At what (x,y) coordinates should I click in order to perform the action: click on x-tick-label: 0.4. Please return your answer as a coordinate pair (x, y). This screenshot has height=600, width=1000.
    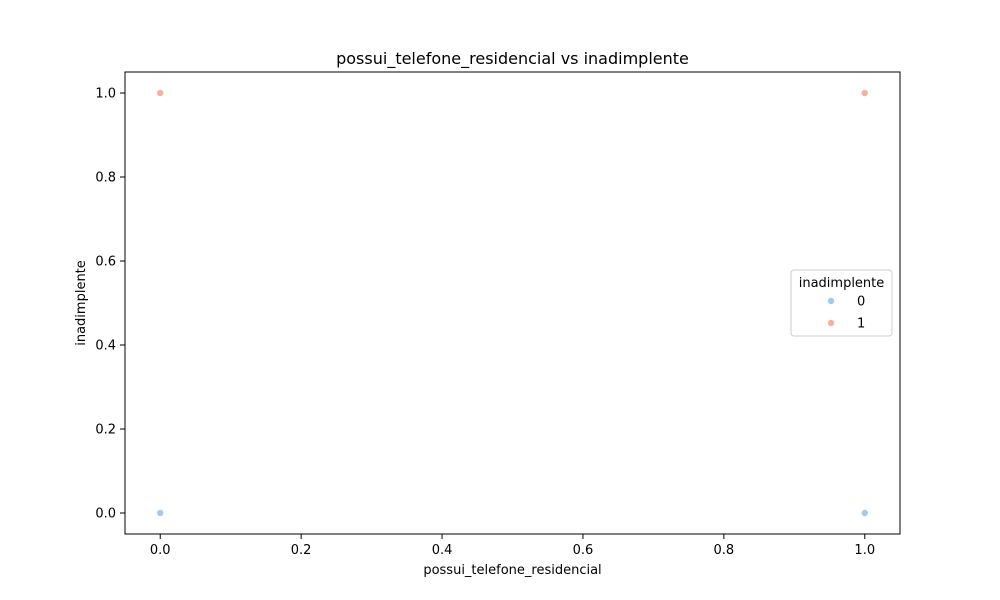
    Looking at the image, I should click on (442, 550).